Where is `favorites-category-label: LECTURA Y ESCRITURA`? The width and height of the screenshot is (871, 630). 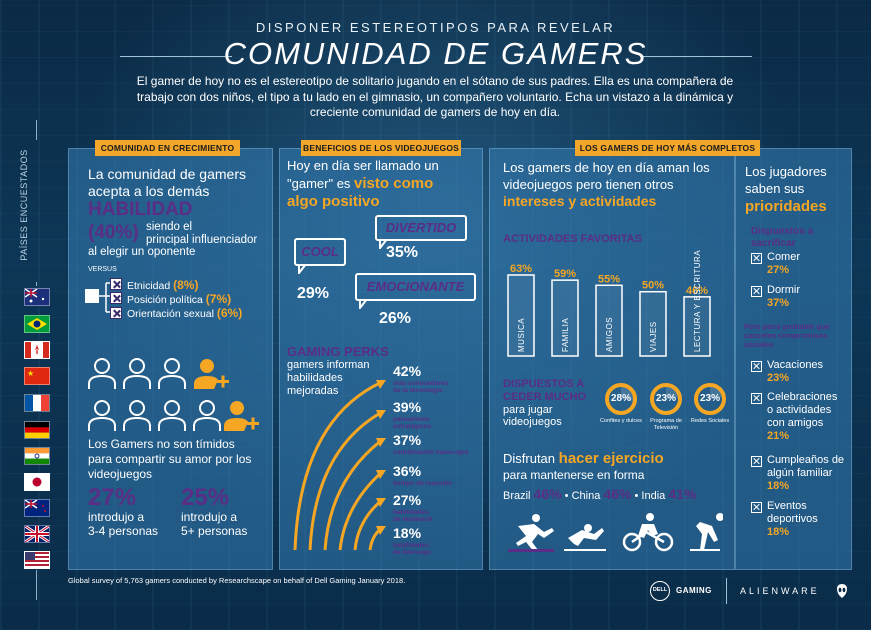
favorites-category-label: LECTURA Y ESCRITURA is located at coordinates (697, 301).